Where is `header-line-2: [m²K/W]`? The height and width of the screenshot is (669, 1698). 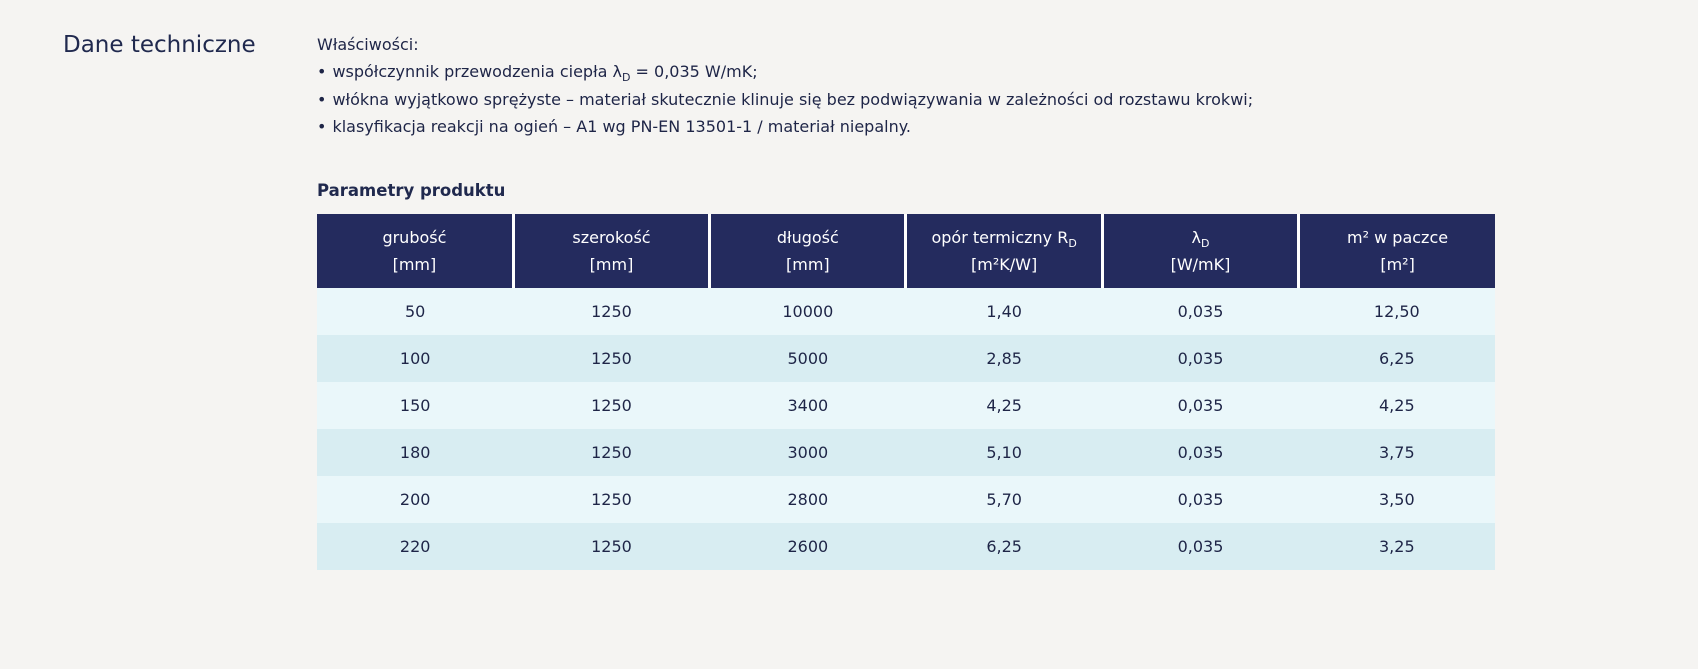 header-line-2: [m²K/W] is located at coordinates (1003, 264).